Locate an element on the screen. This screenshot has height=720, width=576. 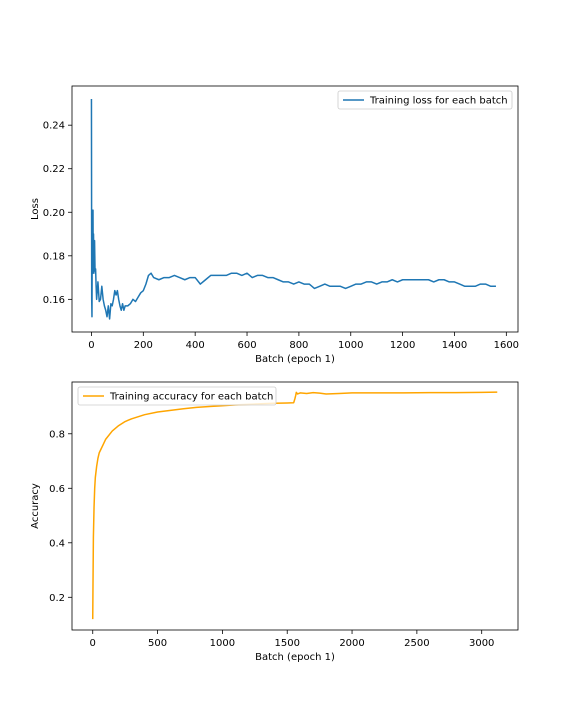
loss-x-tick-label: 1600 is located at coordinates (506, 345).